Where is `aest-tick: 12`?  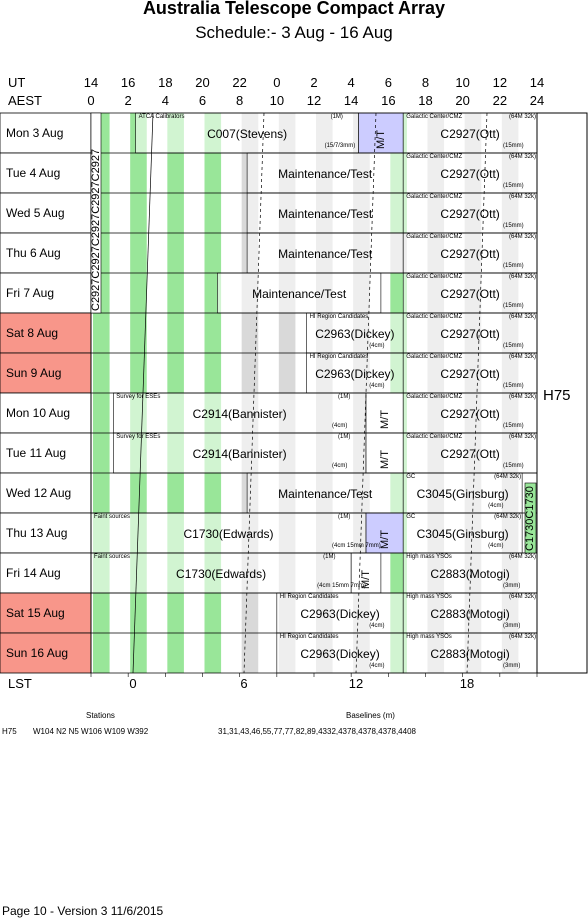 aest-tick: 12 is located at coordinates (314, 100).